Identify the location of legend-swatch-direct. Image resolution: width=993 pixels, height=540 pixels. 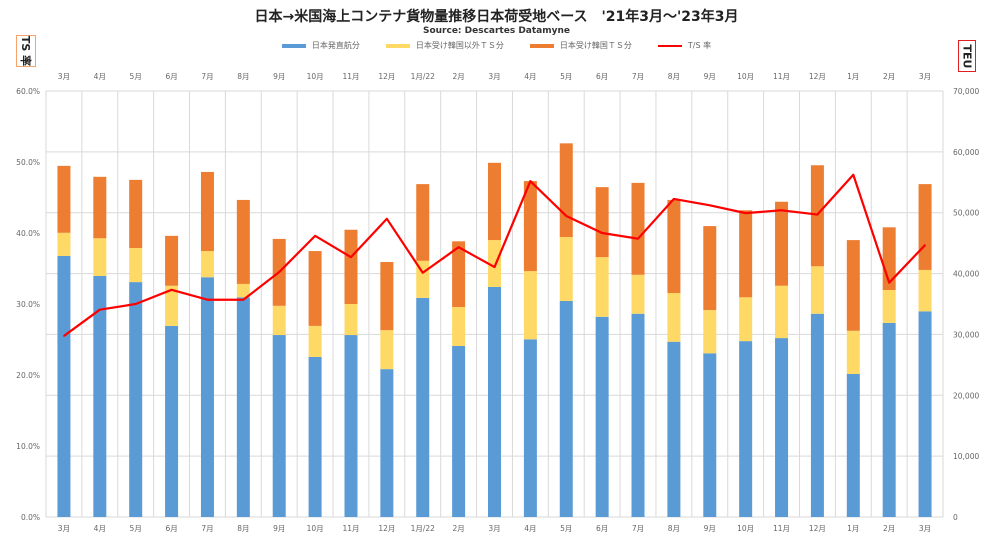
(293, 45).